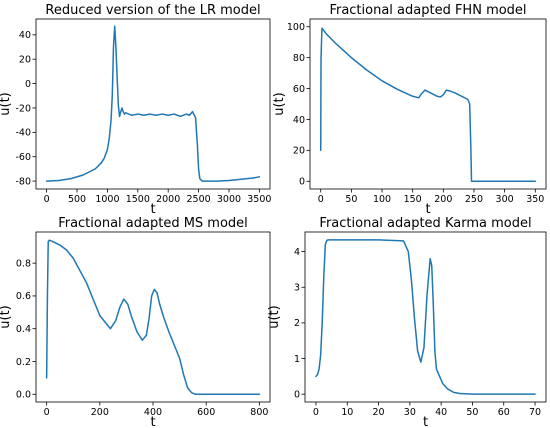 The image size is (550, 428). I want to click on y-tick-label: 1, so click(297, 359).